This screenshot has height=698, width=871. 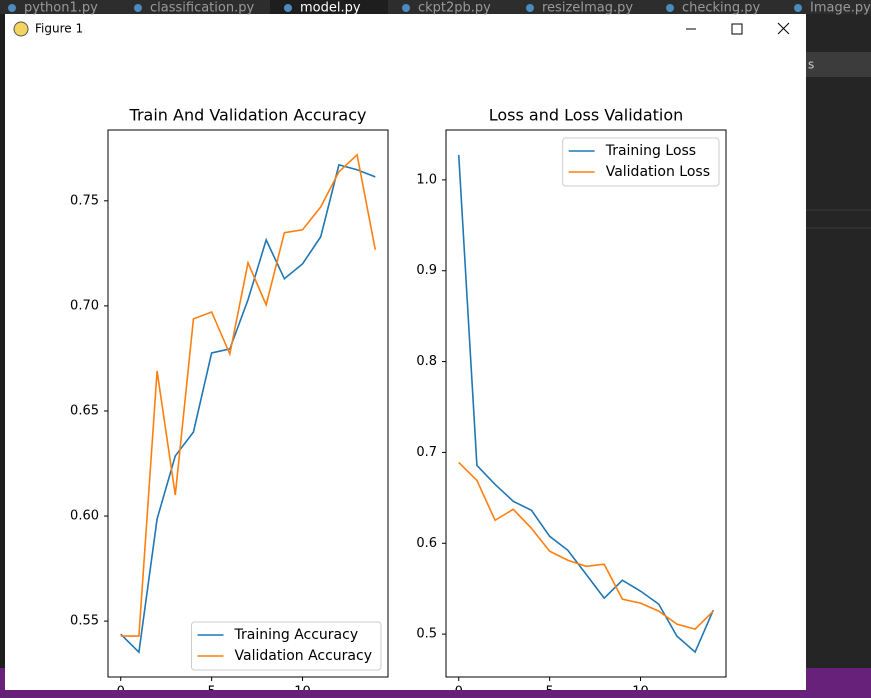 I want to click on y-tick-label: 0.60, so click(x=84, y=516).